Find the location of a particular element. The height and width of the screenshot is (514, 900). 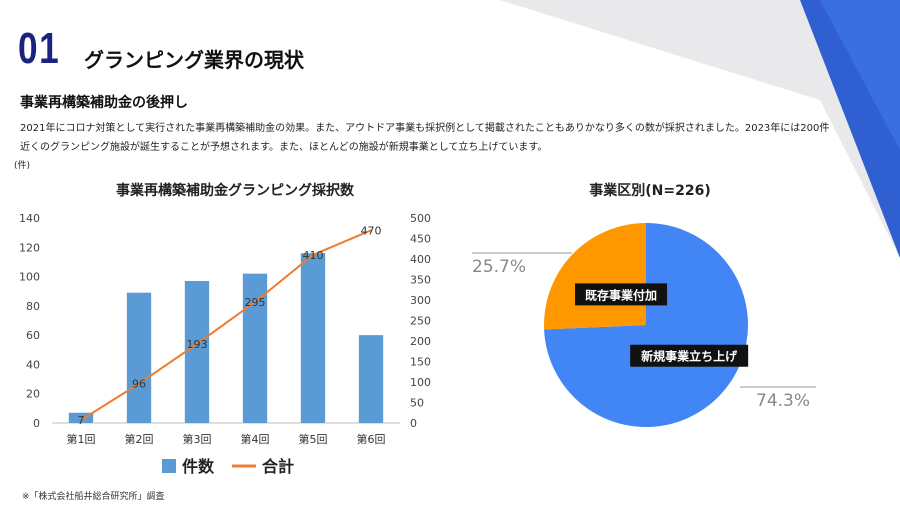

total-data-label: 7 is located at coordinates (81, 420).